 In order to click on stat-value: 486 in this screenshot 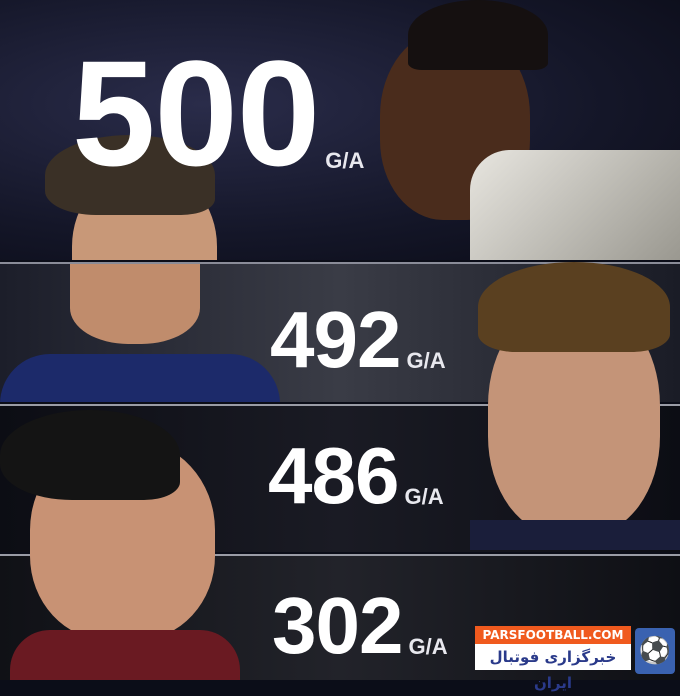, I will do `click(333, 475)`.